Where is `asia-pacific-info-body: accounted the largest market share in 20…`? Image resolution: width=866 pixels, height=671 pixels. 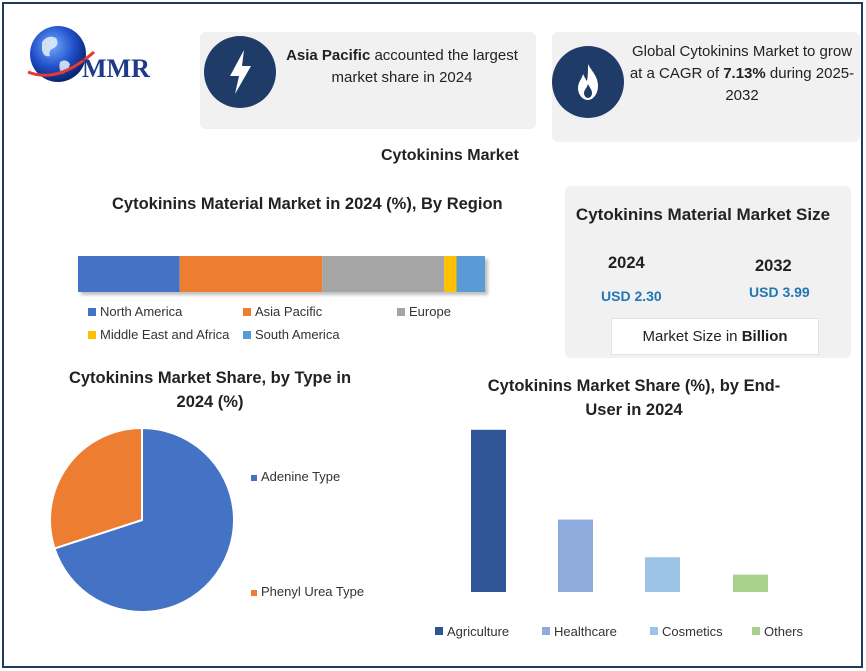
asia-pacific-info-body: accounted the largest market share in 20… is located at coordinates (424, 66).